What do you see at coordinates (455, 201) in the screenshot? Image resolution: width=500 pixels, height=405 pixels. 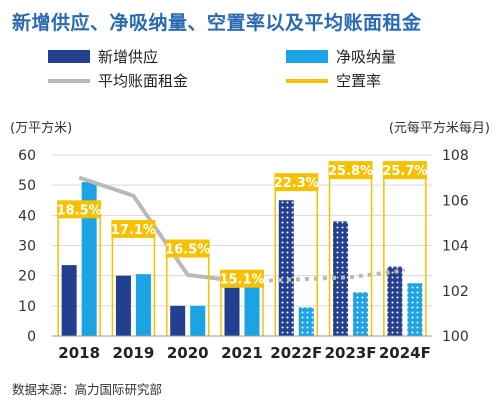 I see `y-right-tick-label: 106` at bounding box center [455, 201].